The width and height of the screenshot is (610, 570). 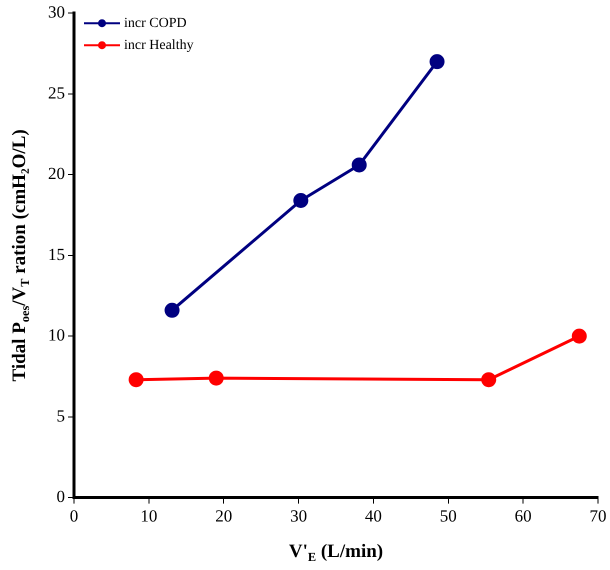 What do you see at coordinates (155, 23) in the screenshot?
I see `legend-label: incr COPD` at bounding box center [155, 23].